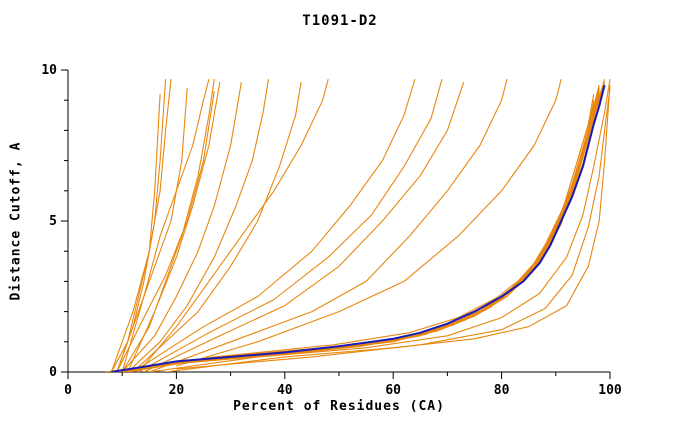  What do you see at coordinates (339, 406) in the screenshot?
I see `x-axis-label: Percent of Residues (CA)` at bounding box center [339, 406].